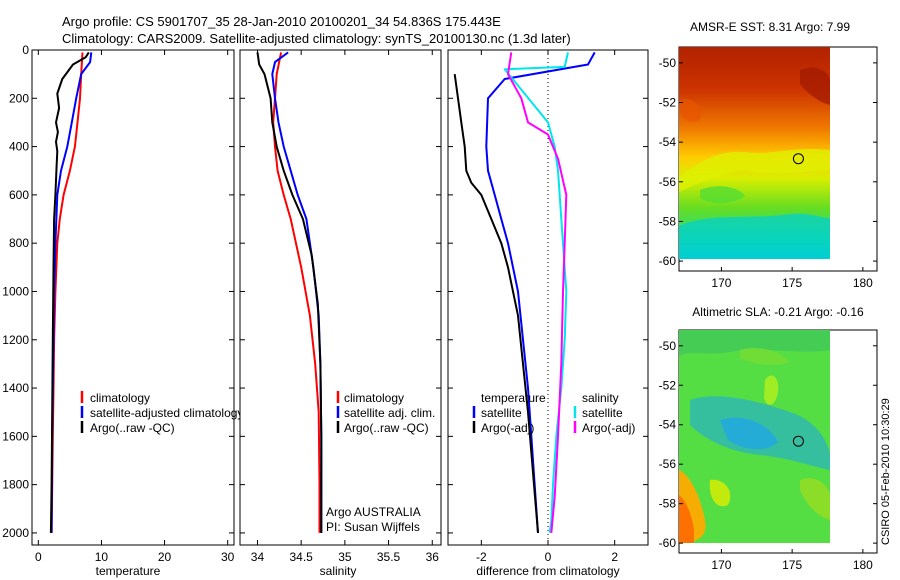 Image resolution: width=900 pixels, height=580 pixels. I want to click on depth-tick-label: 200, so click(19, 98).